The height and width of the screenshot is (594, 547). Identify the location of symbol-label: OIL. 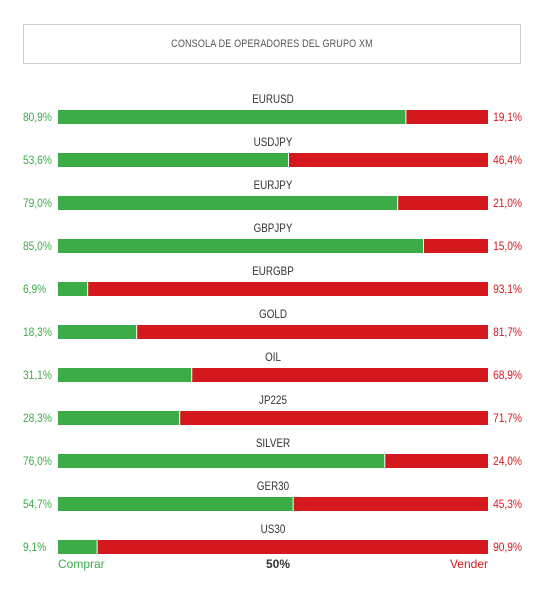
(273, 357).